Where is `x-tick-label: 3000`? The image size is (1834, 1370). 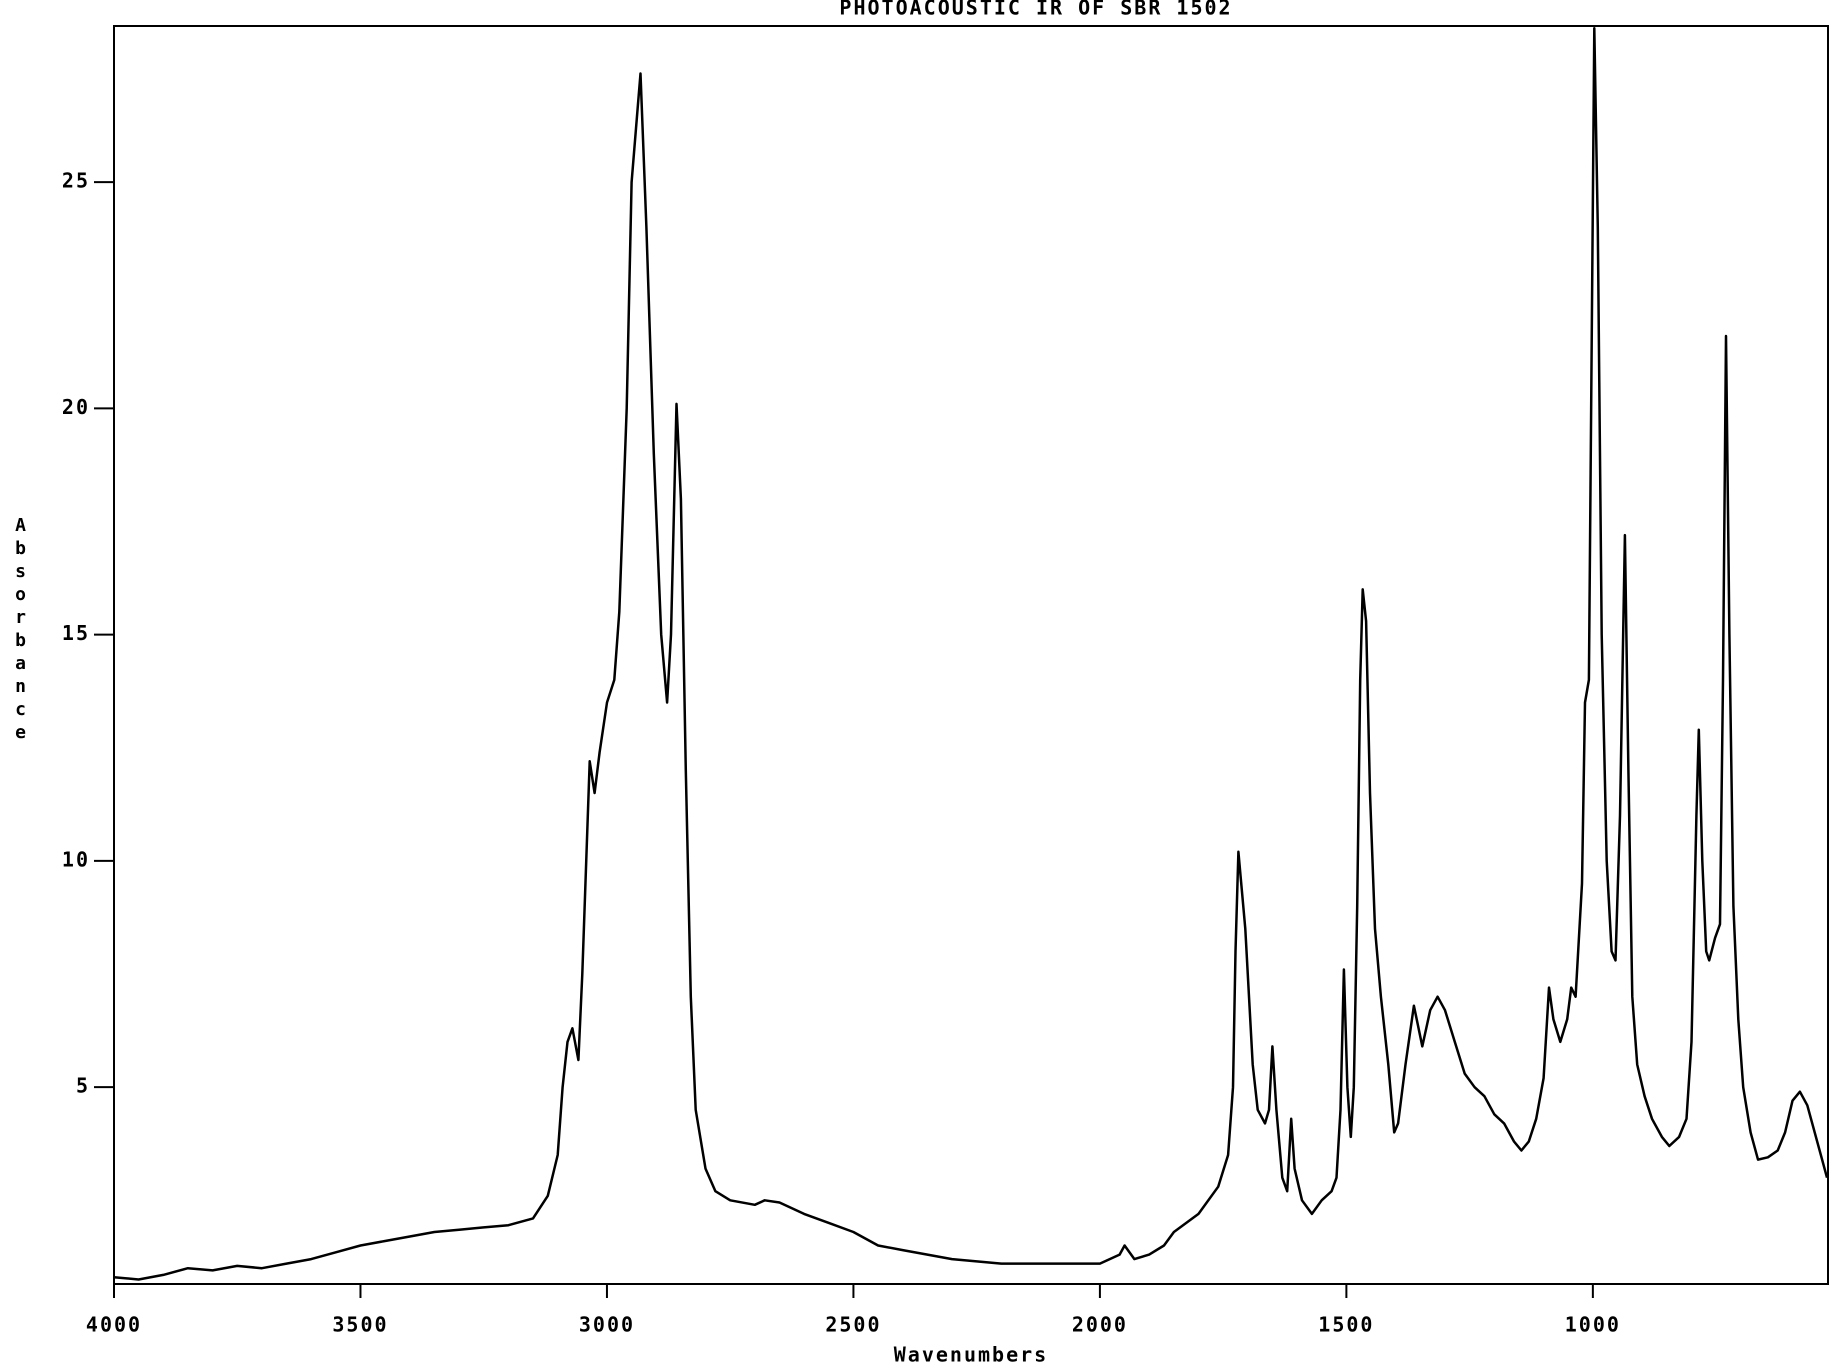 x-tick-label: 3000 is located at coordinates (607, 1325).